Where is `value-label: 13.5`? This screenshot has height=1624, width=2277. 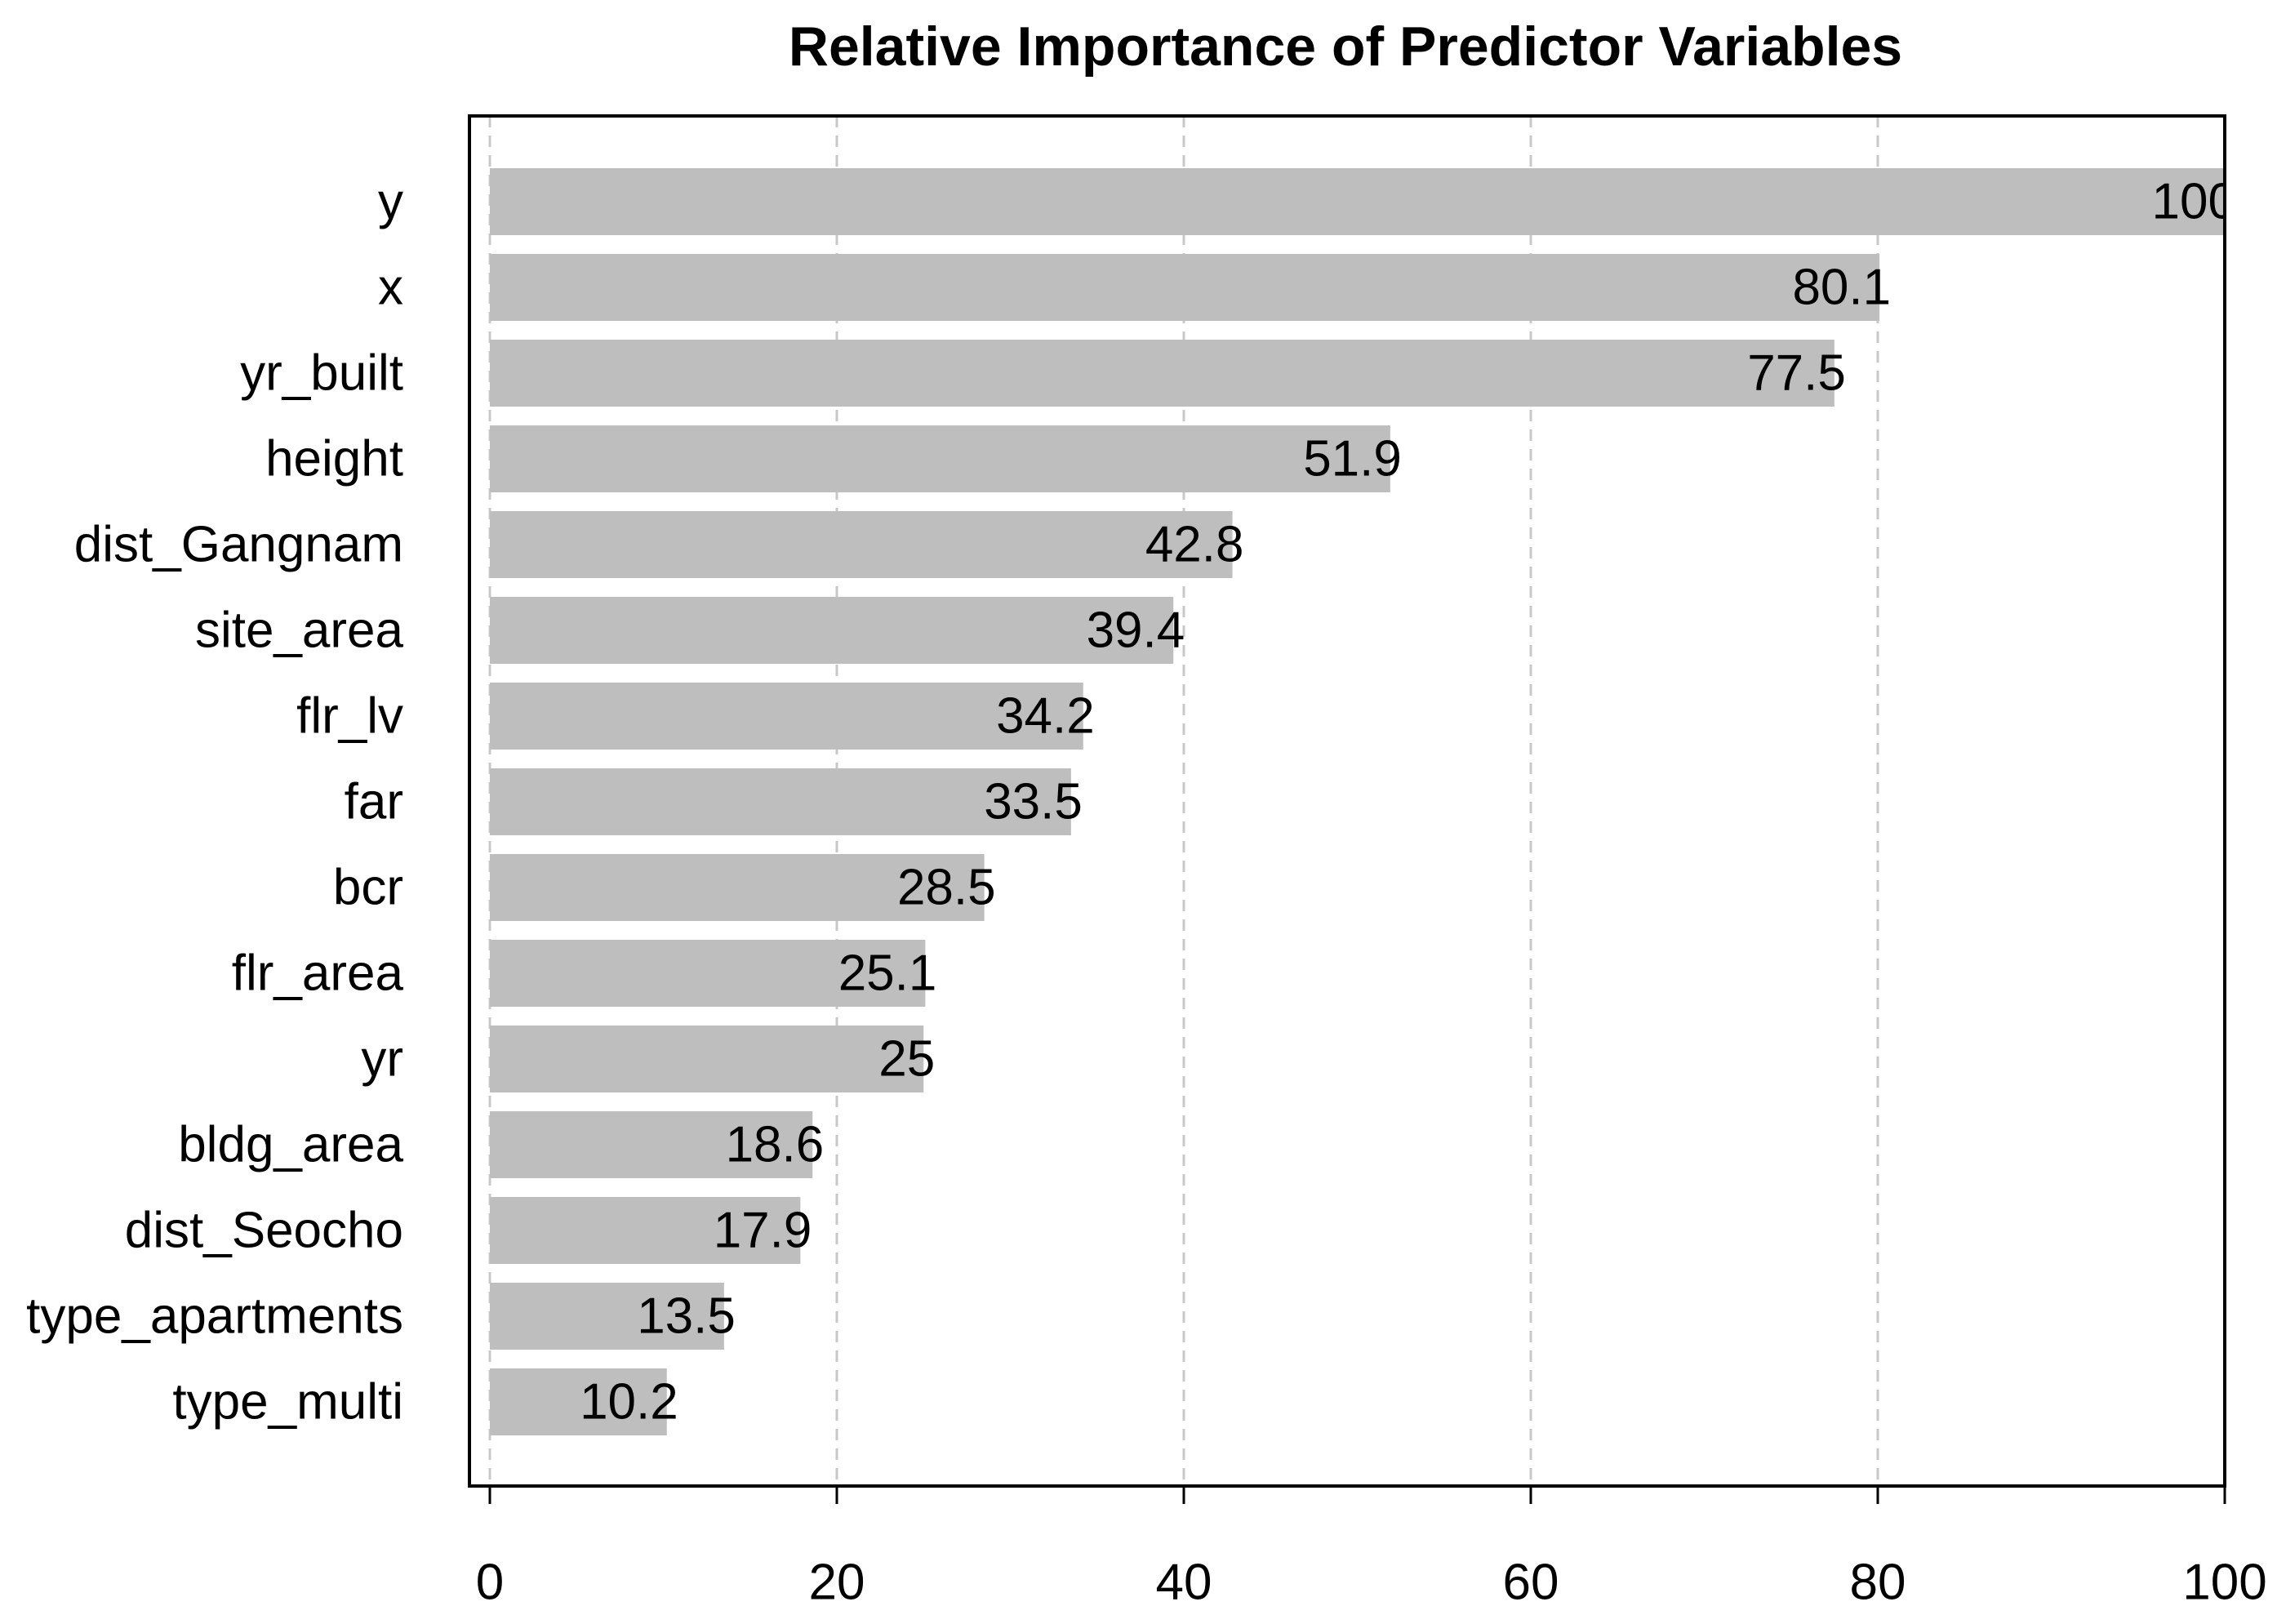 value-label: 13.5 is located at coordinates (686, 1316).